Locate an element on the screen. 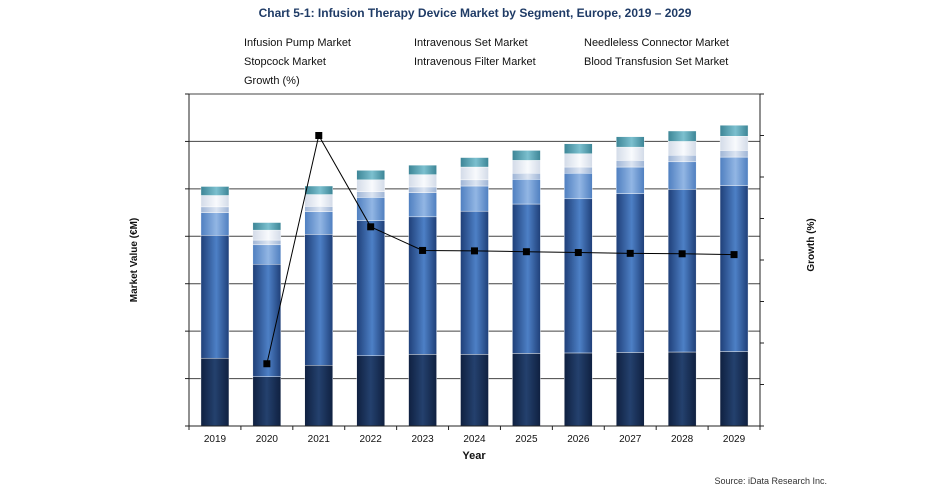 The width and height of the screenshot is (950, 497). bar-segment-2022-s1 is located at coordinates (370, 288).